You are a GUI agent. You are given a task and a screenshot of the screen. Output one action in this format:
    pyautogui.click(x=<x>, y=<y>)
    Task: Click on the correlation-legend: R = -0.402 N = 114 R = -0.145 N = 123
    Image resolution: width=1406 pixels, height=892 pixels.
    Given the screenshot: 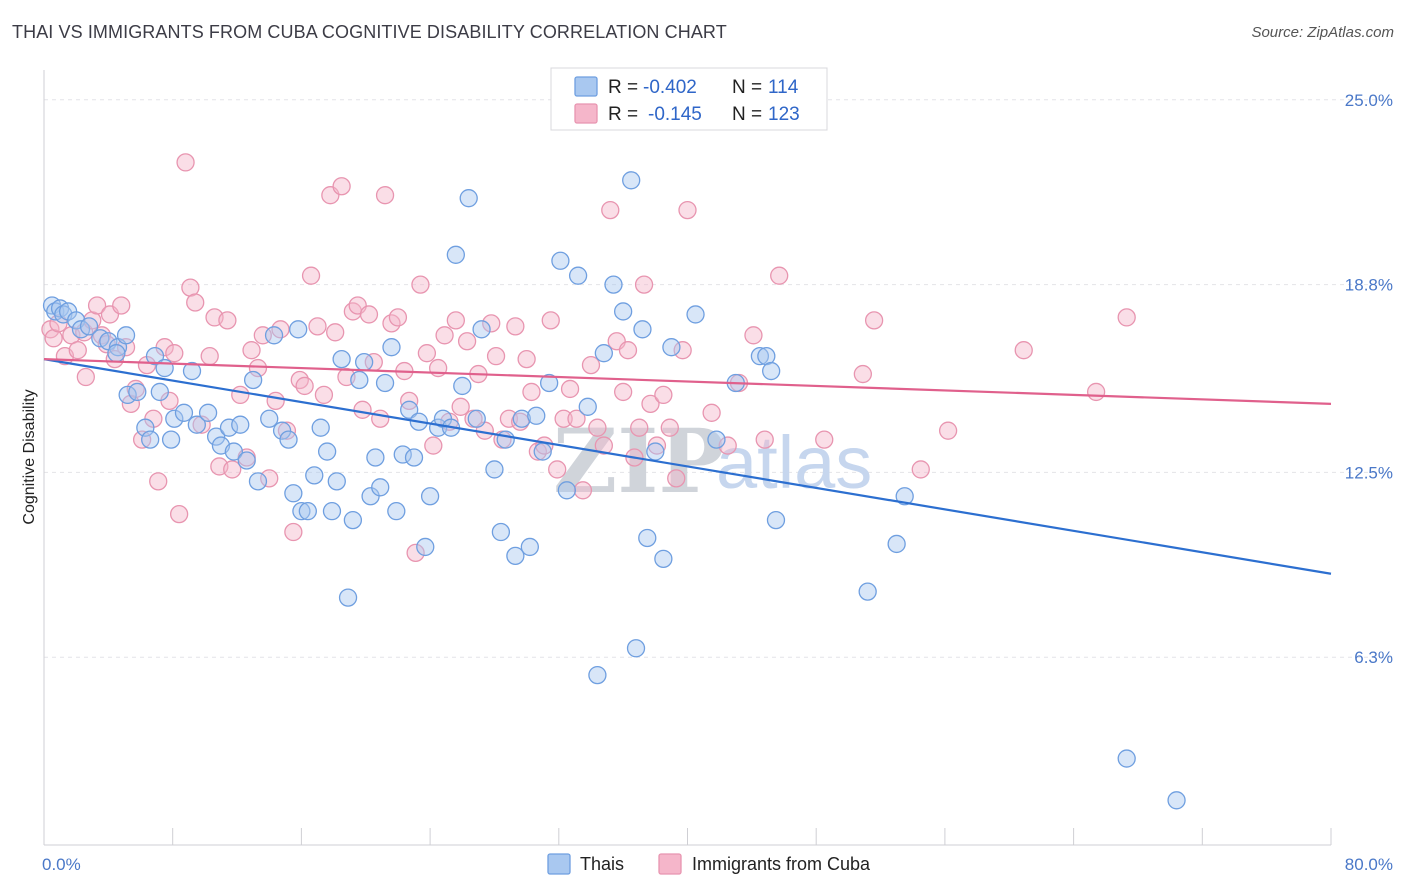 What is the action you would take?
    pyautogui.click(x=689, y=99)
    